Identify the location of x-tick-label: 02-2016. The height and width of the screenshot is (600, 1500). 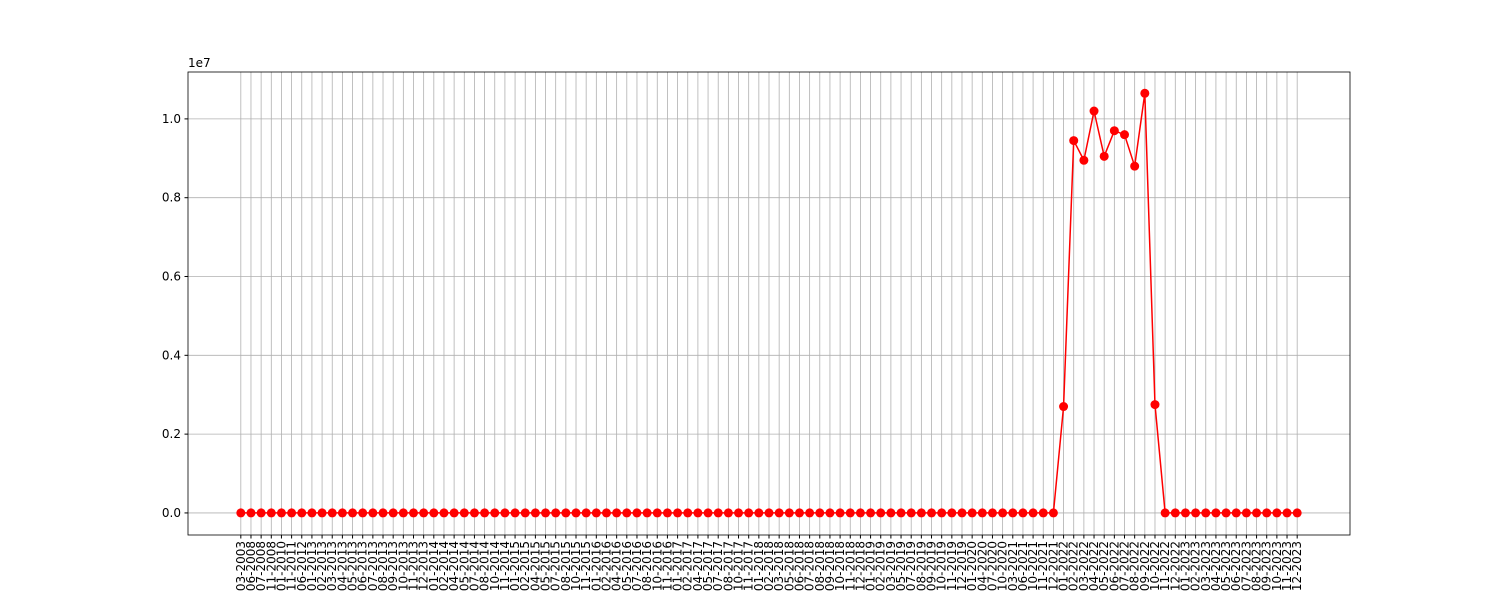
(606, 566).